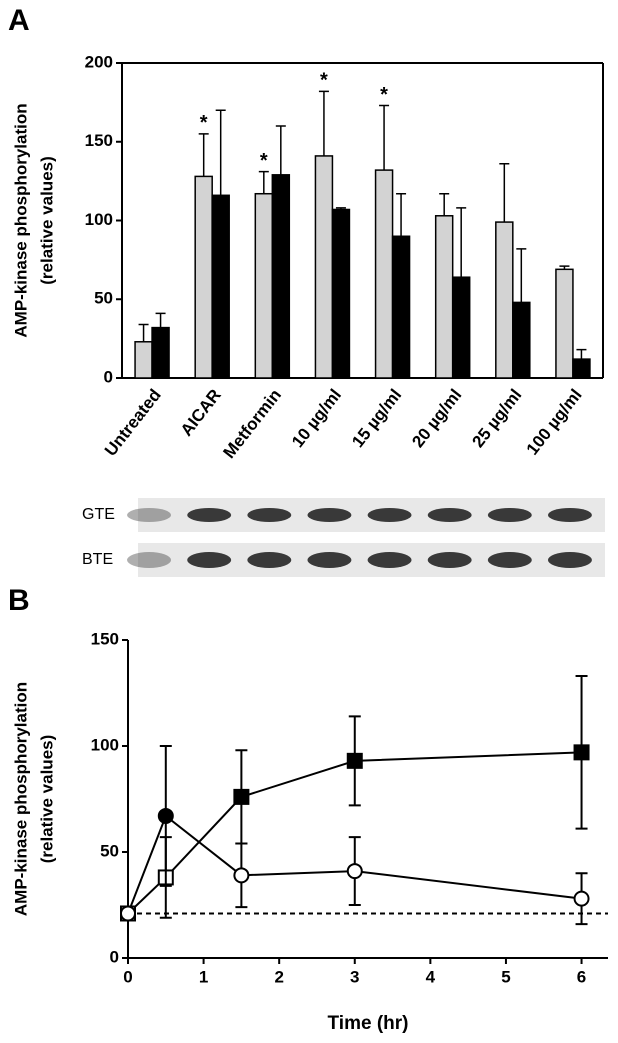  I want to click on y-tick-label: 200, so click(99, 61).